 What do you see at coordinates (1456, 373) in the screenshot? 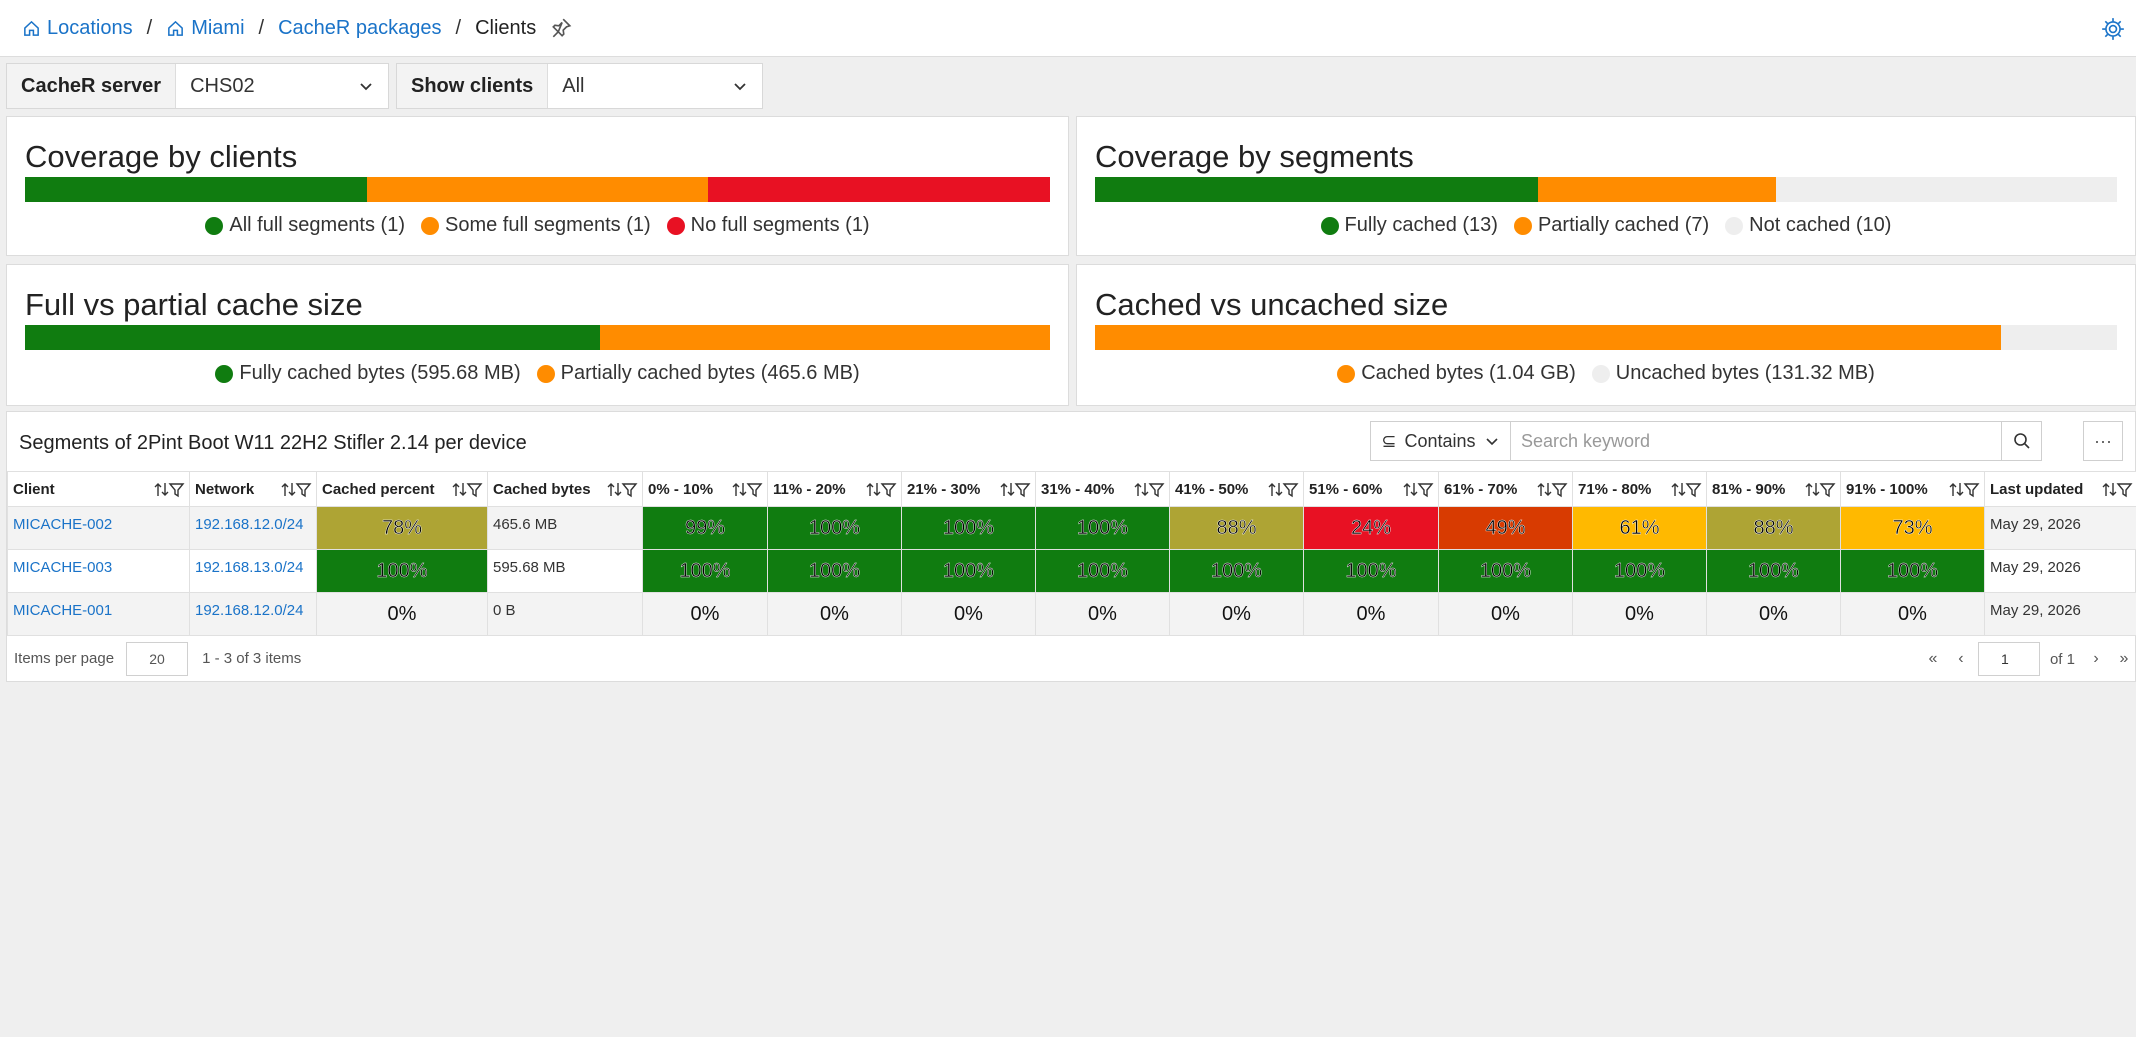
I see `legend-item: Cached bytes (1.04 GB)` at bounding box center [1456, 373].